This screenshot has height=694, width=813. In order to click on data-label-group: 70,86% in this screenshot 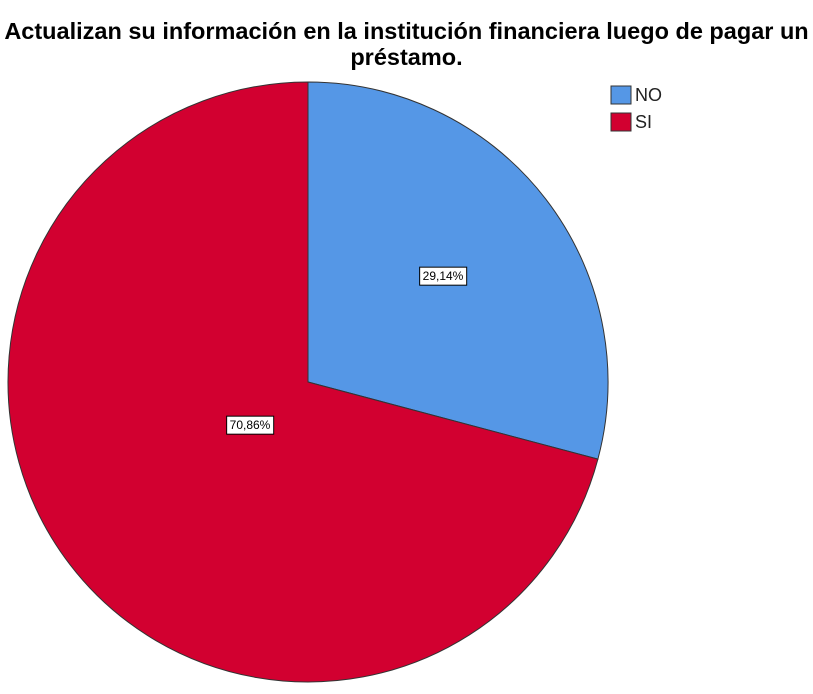, I will do `click(250, 425)`.